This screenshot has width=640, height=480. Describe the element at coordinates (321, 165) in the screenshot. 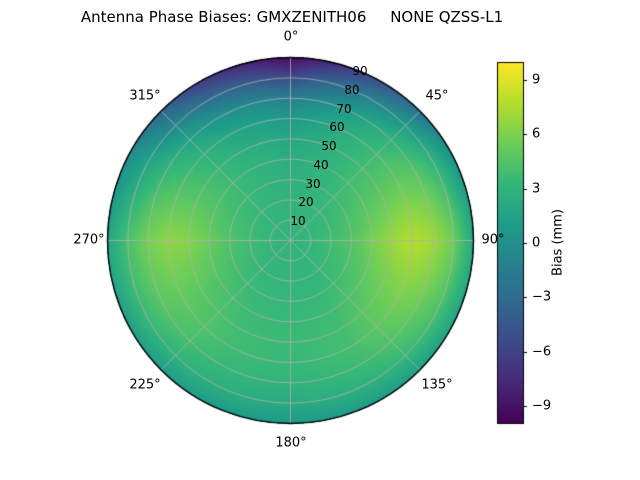

I see `radial-tick-label-40: 40` at that location.